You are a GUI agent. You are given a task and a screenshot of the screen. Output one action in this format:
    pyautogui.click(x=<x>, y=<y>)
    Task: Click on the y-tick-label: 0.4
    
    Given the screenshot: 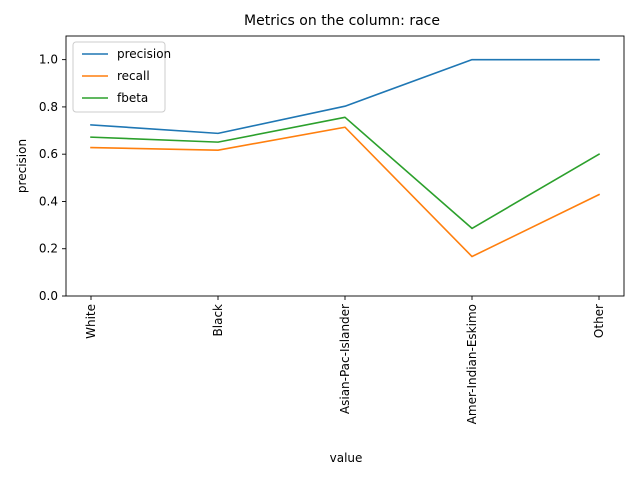 What is the action you would take?
    pyautogui.click(x=48, y=201)
    